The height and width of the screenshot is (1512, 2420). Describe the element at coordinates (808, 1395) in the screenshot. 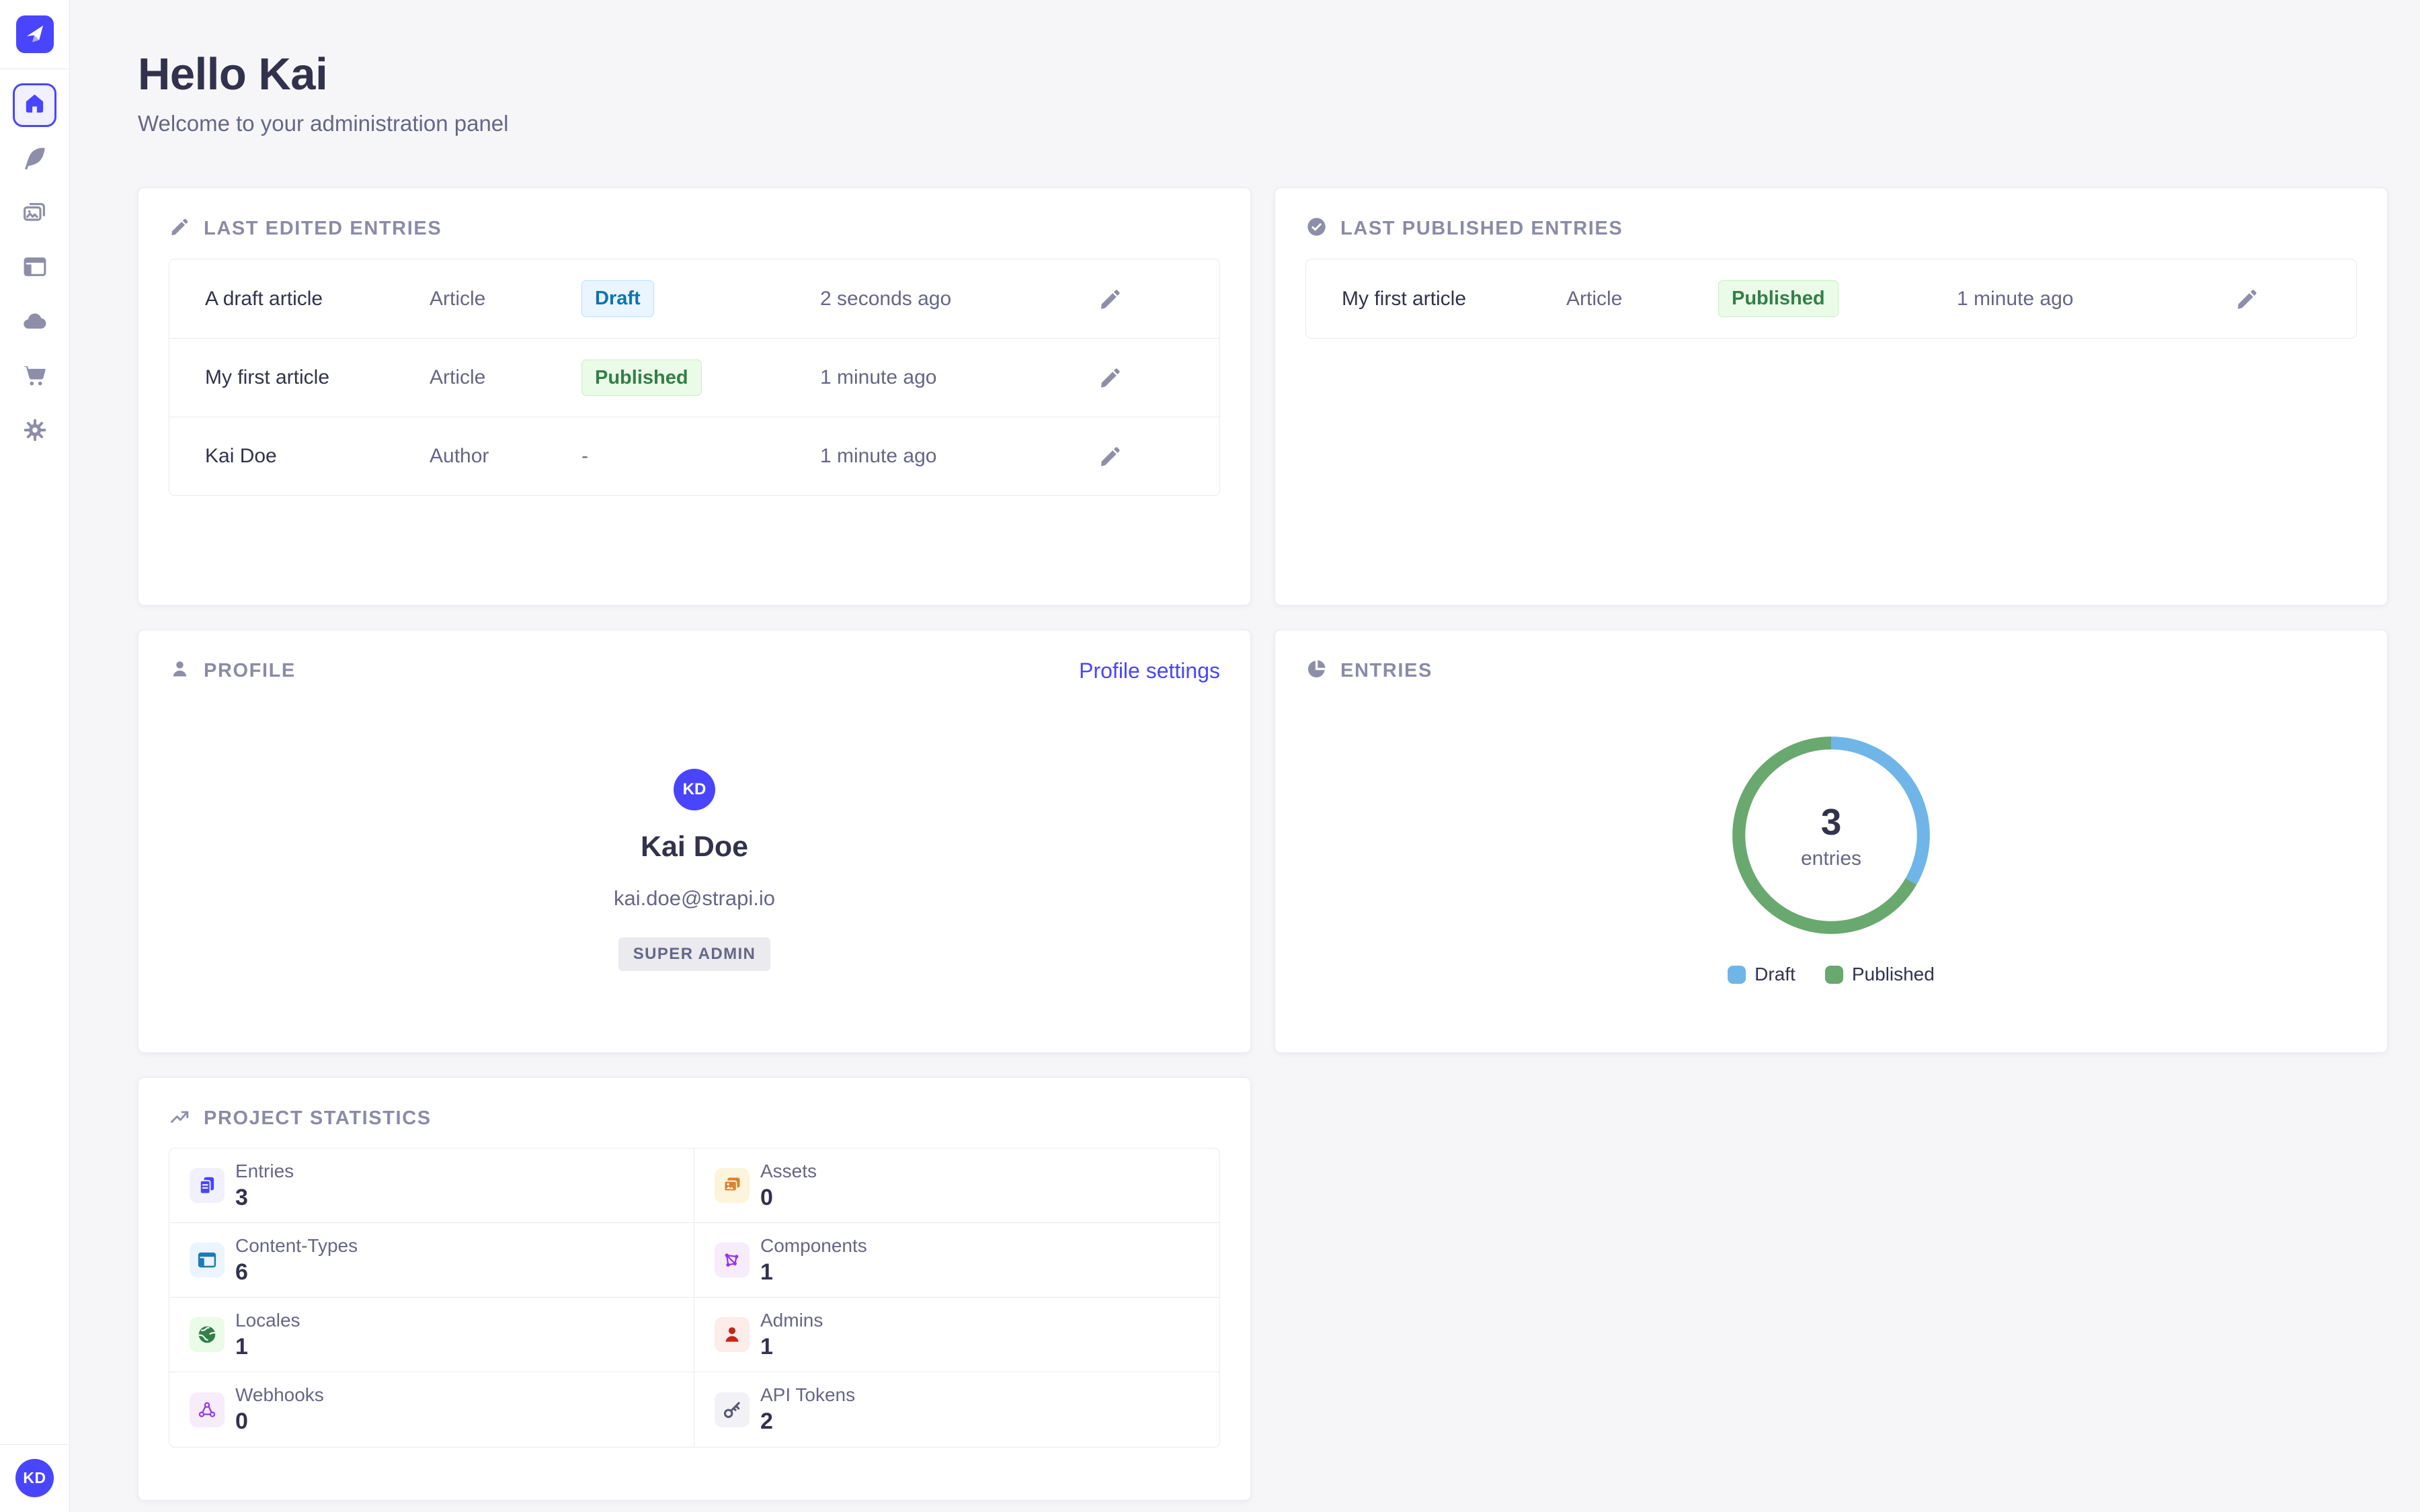

I see `stat-label: API Tokens` at that location.